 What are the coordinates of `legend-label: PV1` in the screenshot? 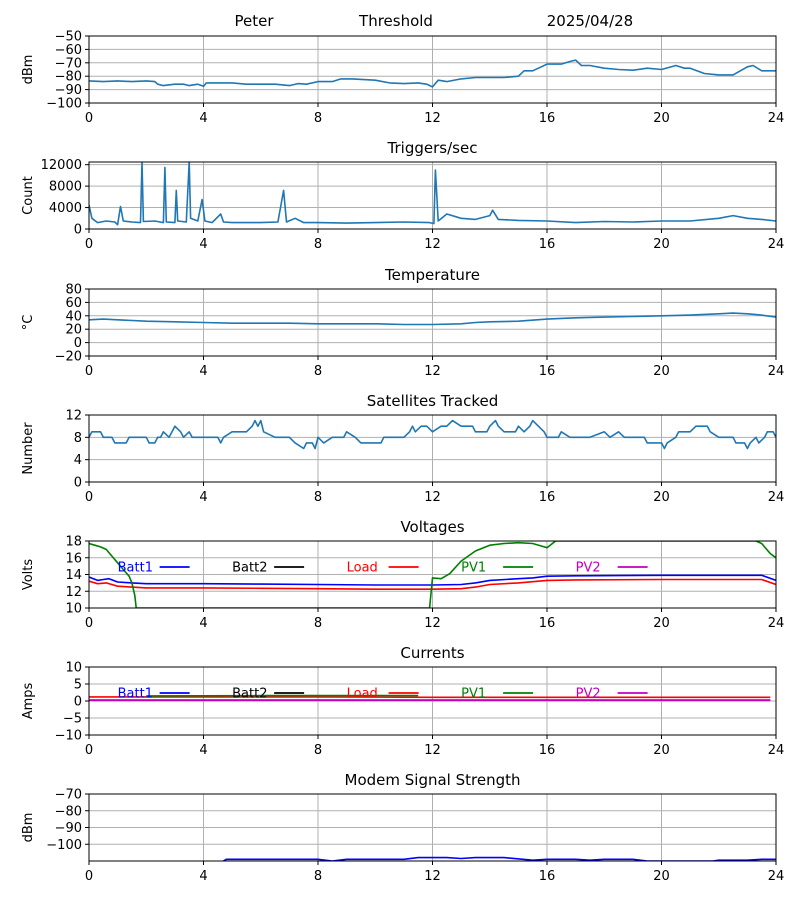 It's located at (473, 568).